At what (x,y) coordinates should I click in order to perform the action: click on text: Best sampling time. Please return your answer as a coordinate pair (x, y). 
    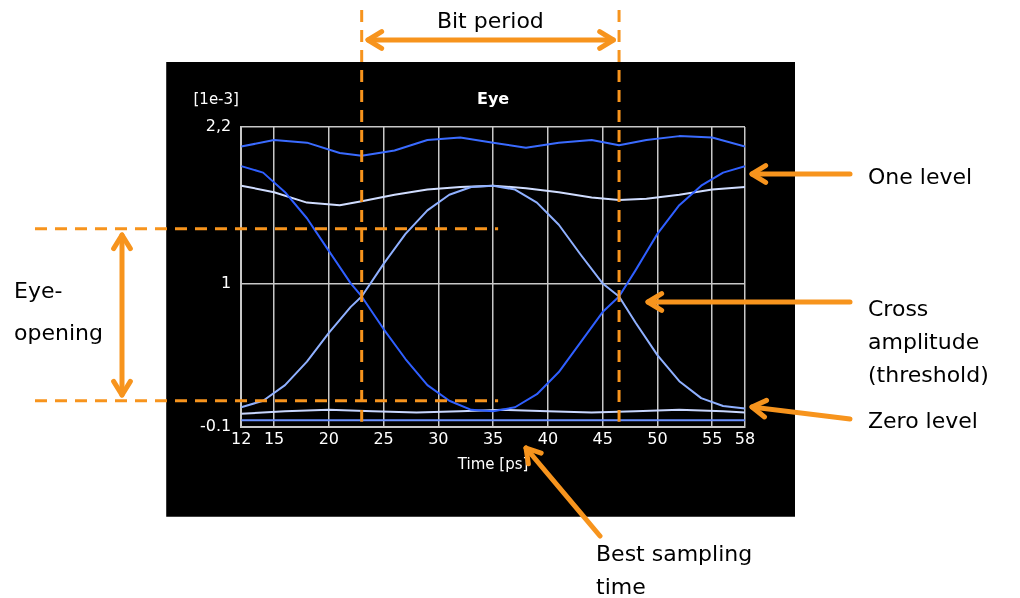
    Looking at the image, I should click on (675, 569).